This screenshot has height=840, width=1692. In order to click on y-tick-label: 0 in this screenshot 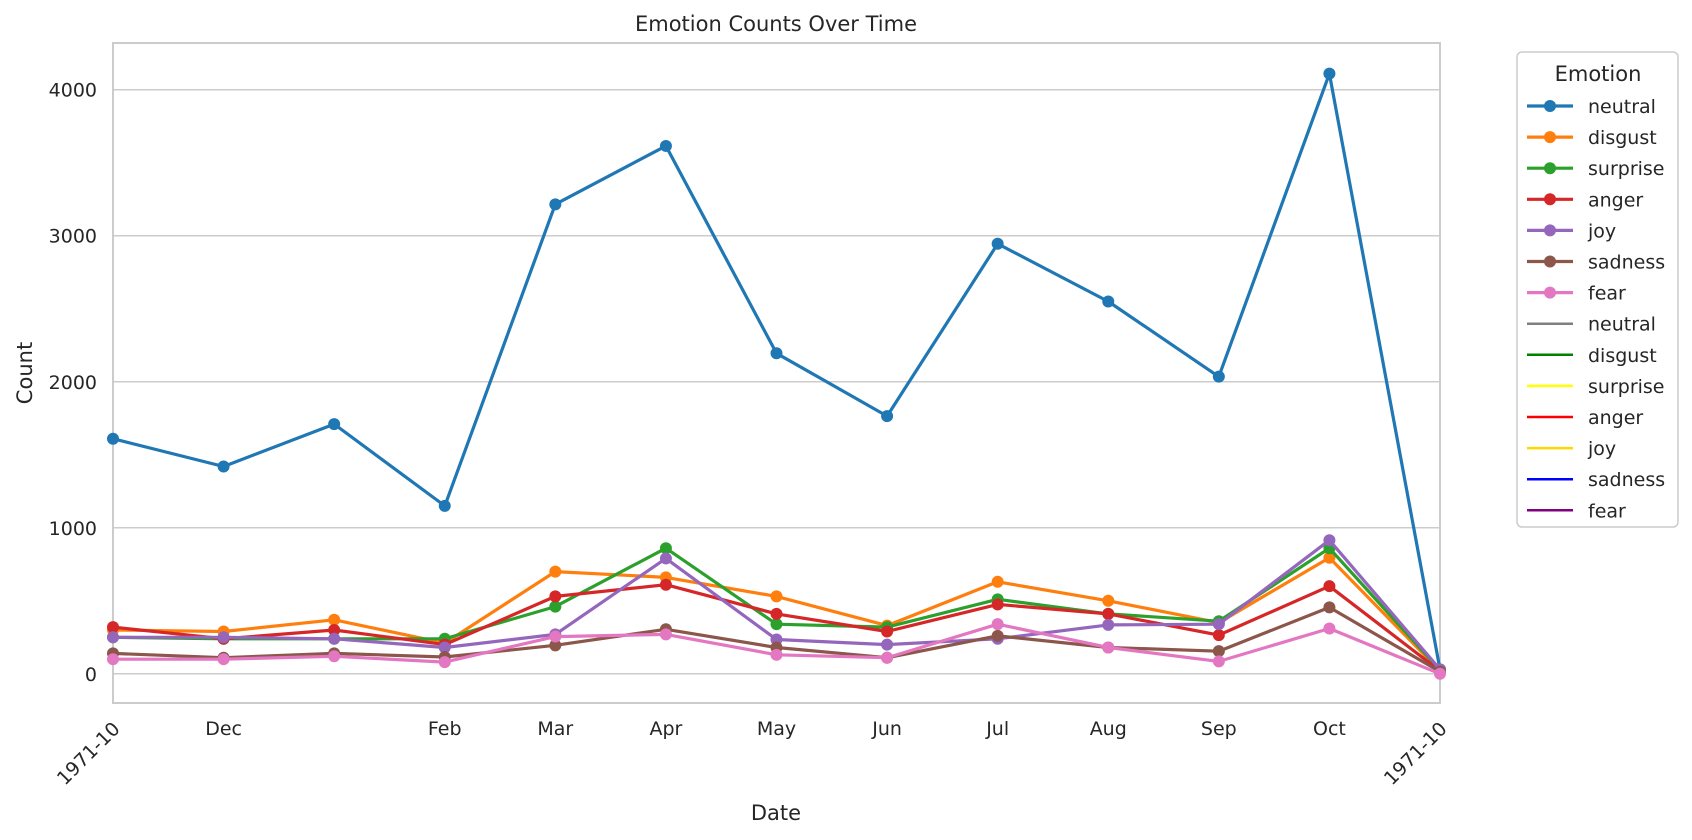, I will do `click(91, 675)`.